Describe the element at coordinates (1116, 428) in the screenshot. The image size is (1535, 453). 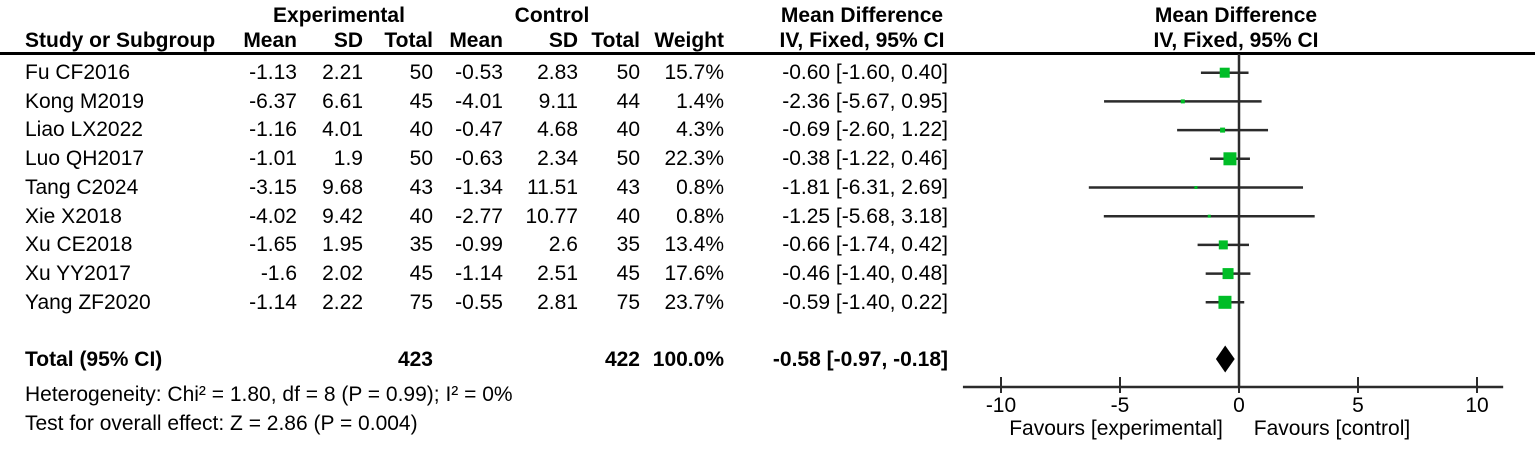
I see `favours-experimental-label: Favours [experimental]` at that location.